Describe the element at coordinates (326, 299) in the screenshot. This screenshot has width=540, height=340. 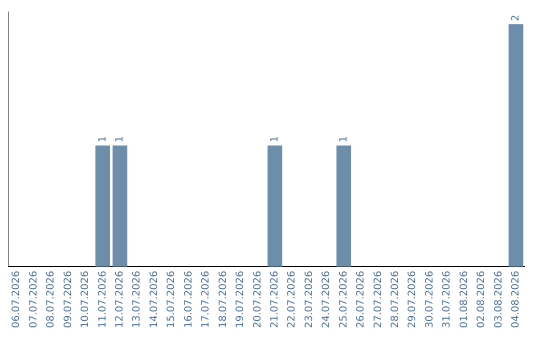
I see `x-tick-label: 24.07.2026` at that location.